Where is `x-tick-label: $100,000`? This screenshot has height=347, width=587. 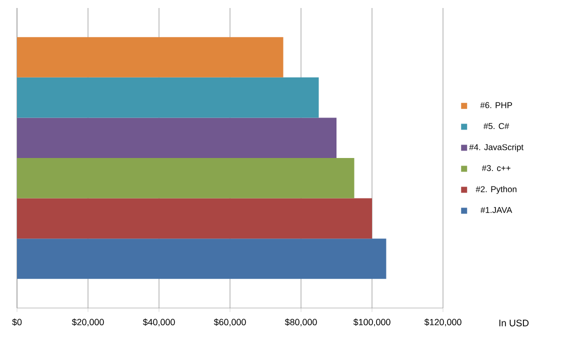
x-tick-label: $100,000 is located at coordinates (371, 322).